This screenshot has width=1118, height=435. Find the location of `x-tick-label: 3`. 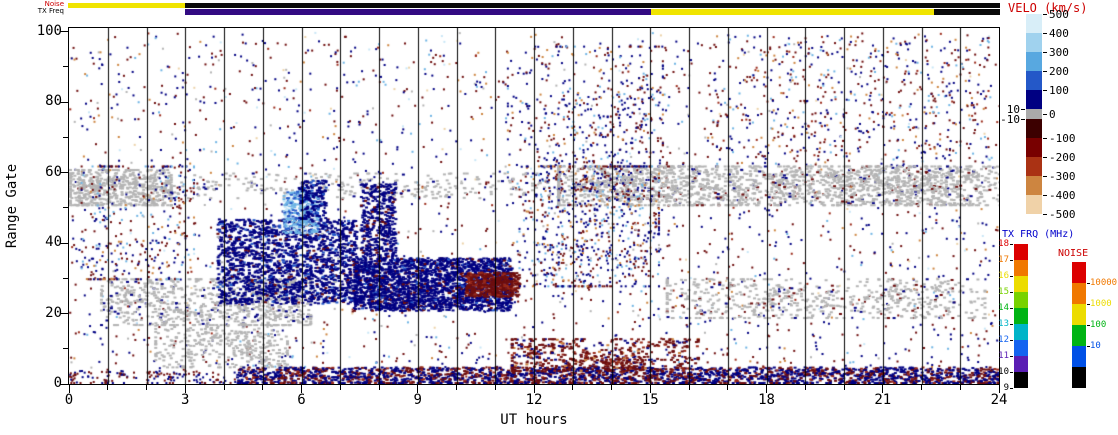

x-tick-label: 3 is located at coordinates (185, 400).